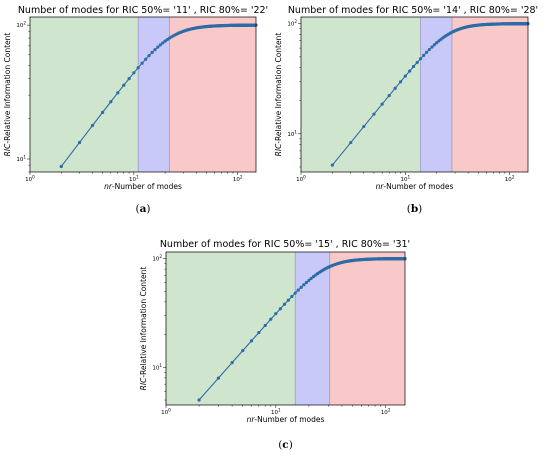 The image size is (550, 457). Describe the element at coordinates (415, 209) in the screenshot. I see `panel-caption: (b)` at that location.